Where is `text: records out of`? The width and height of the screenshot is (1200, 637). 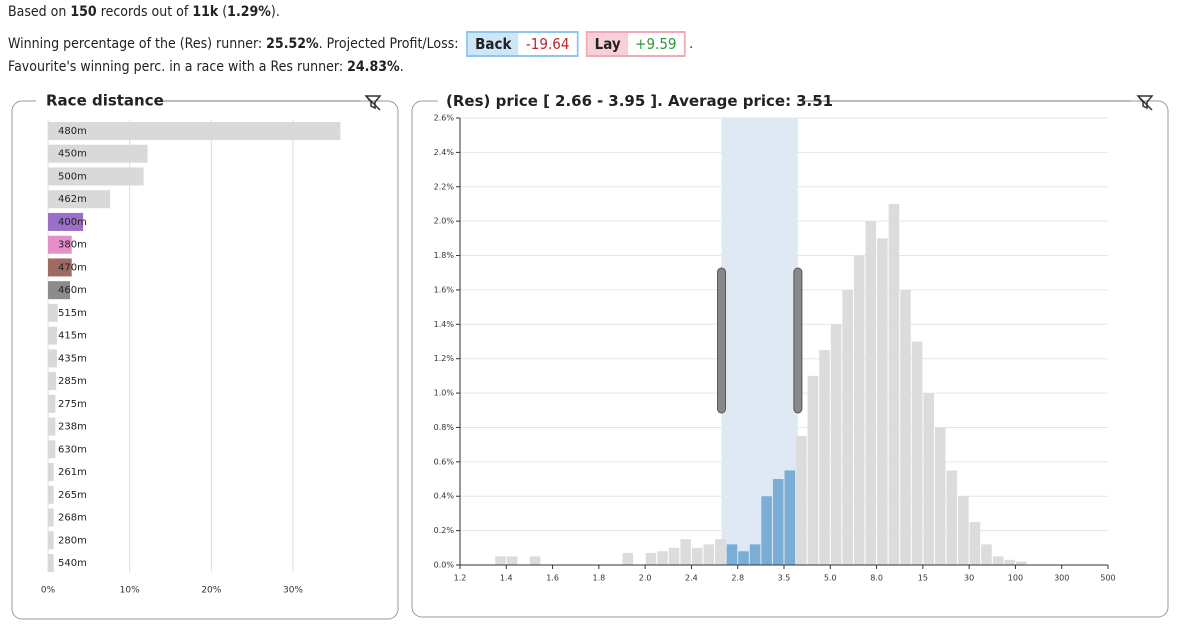 text: records out of is located at coordinates (144, 12).